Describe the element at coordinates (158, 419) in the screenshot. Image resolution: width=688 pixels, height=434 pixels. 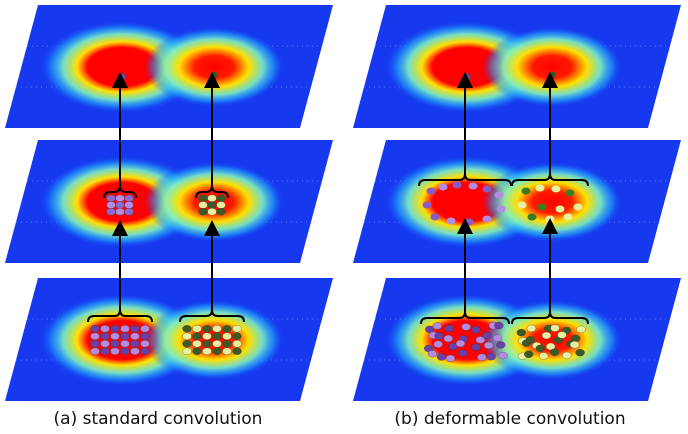
I see `caption-left: (a) standard convolution` at that location.